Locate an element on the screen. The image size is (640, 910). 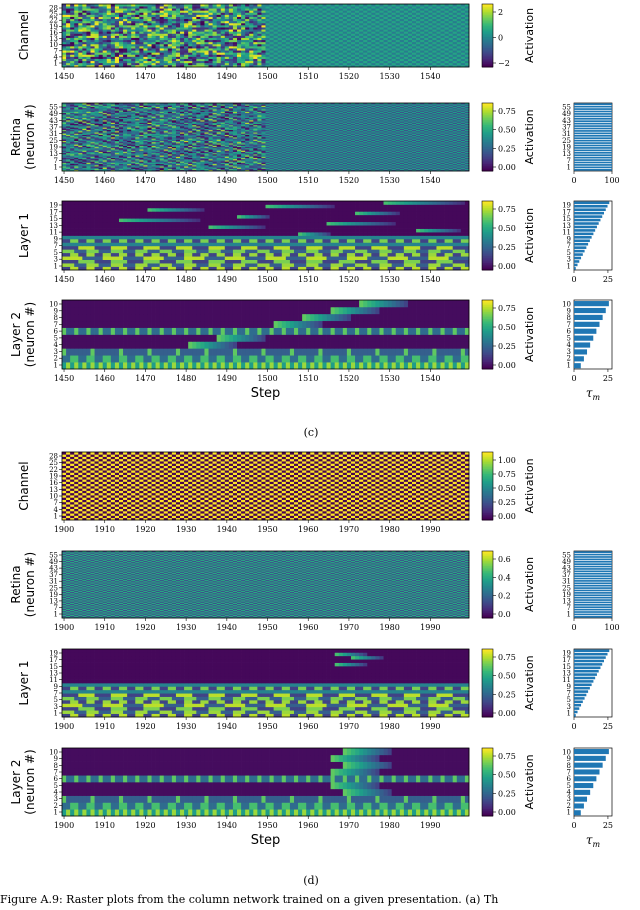
x-tick-label: 1480 is located at coordinates (186, 76).